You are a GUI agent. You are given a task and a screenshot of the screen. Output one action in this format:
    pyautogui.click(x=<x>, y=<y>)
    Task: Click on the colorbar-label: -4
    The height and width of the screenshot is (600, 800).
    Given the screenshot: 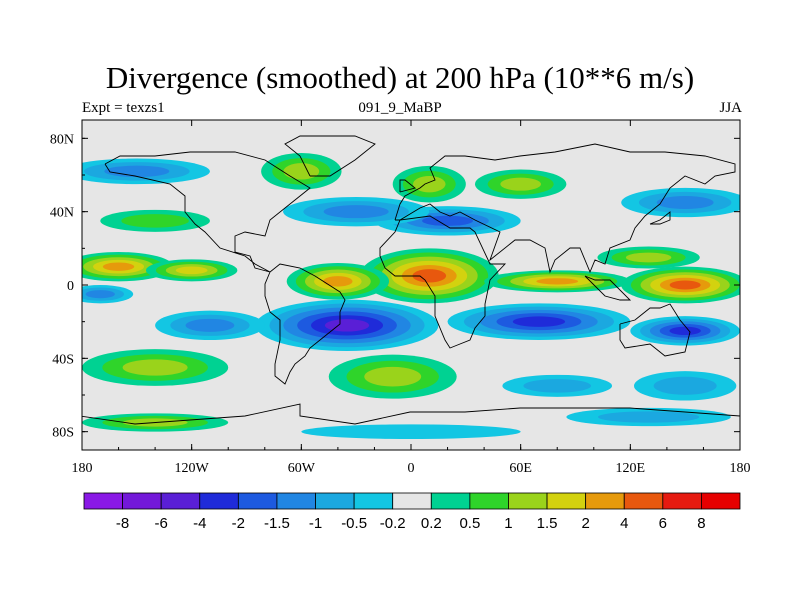 What is the action you would take?
    pyautogui.click(x=199, y=523)
    